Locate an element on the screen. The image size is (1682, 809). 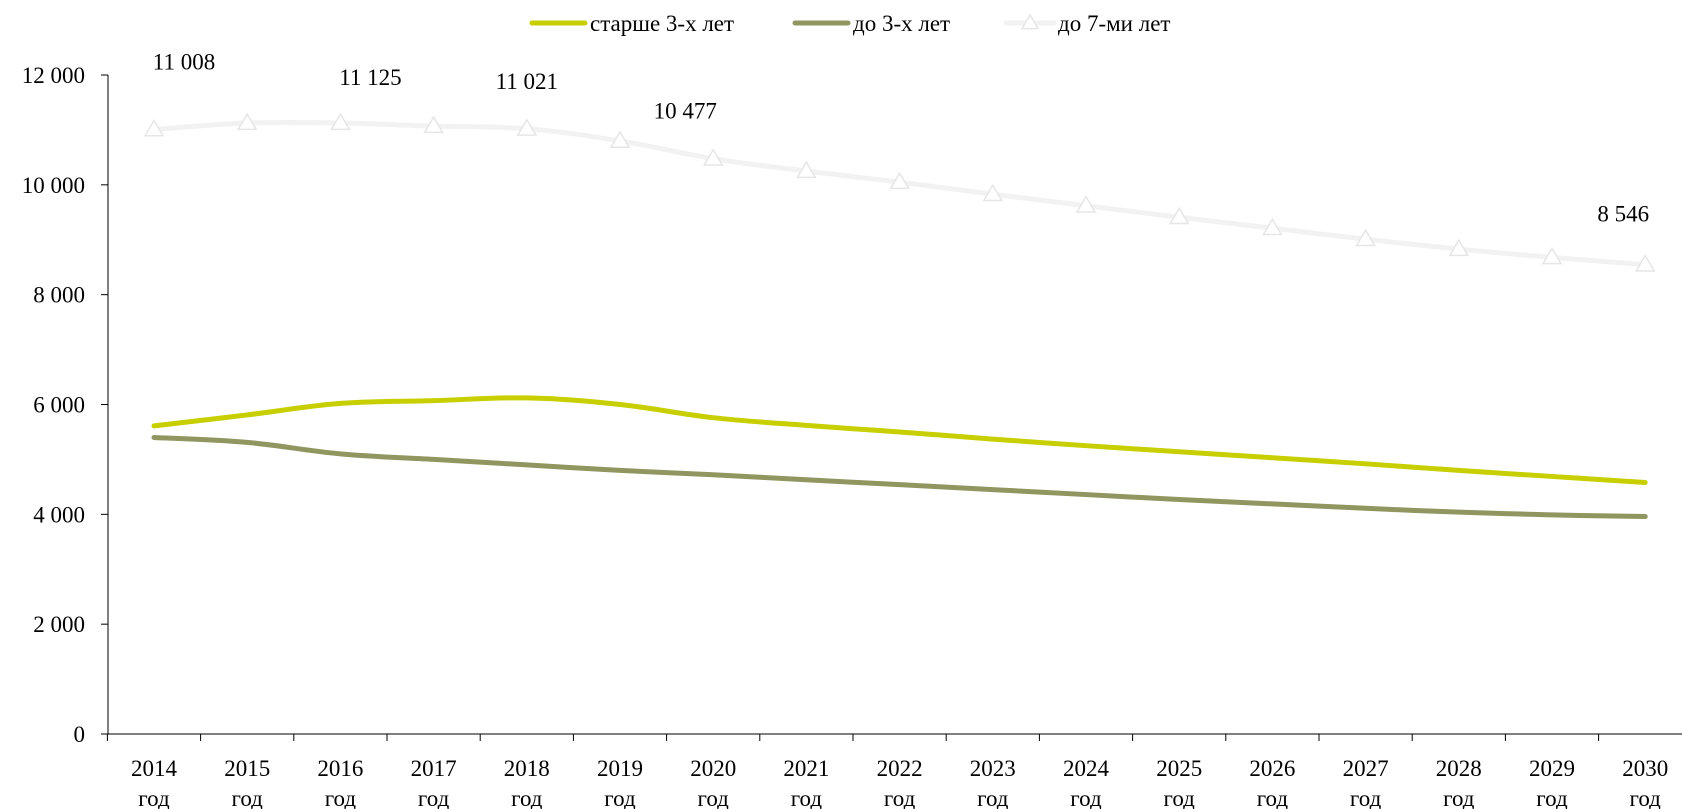
legend-marker is located at coordinates (1030, 21).